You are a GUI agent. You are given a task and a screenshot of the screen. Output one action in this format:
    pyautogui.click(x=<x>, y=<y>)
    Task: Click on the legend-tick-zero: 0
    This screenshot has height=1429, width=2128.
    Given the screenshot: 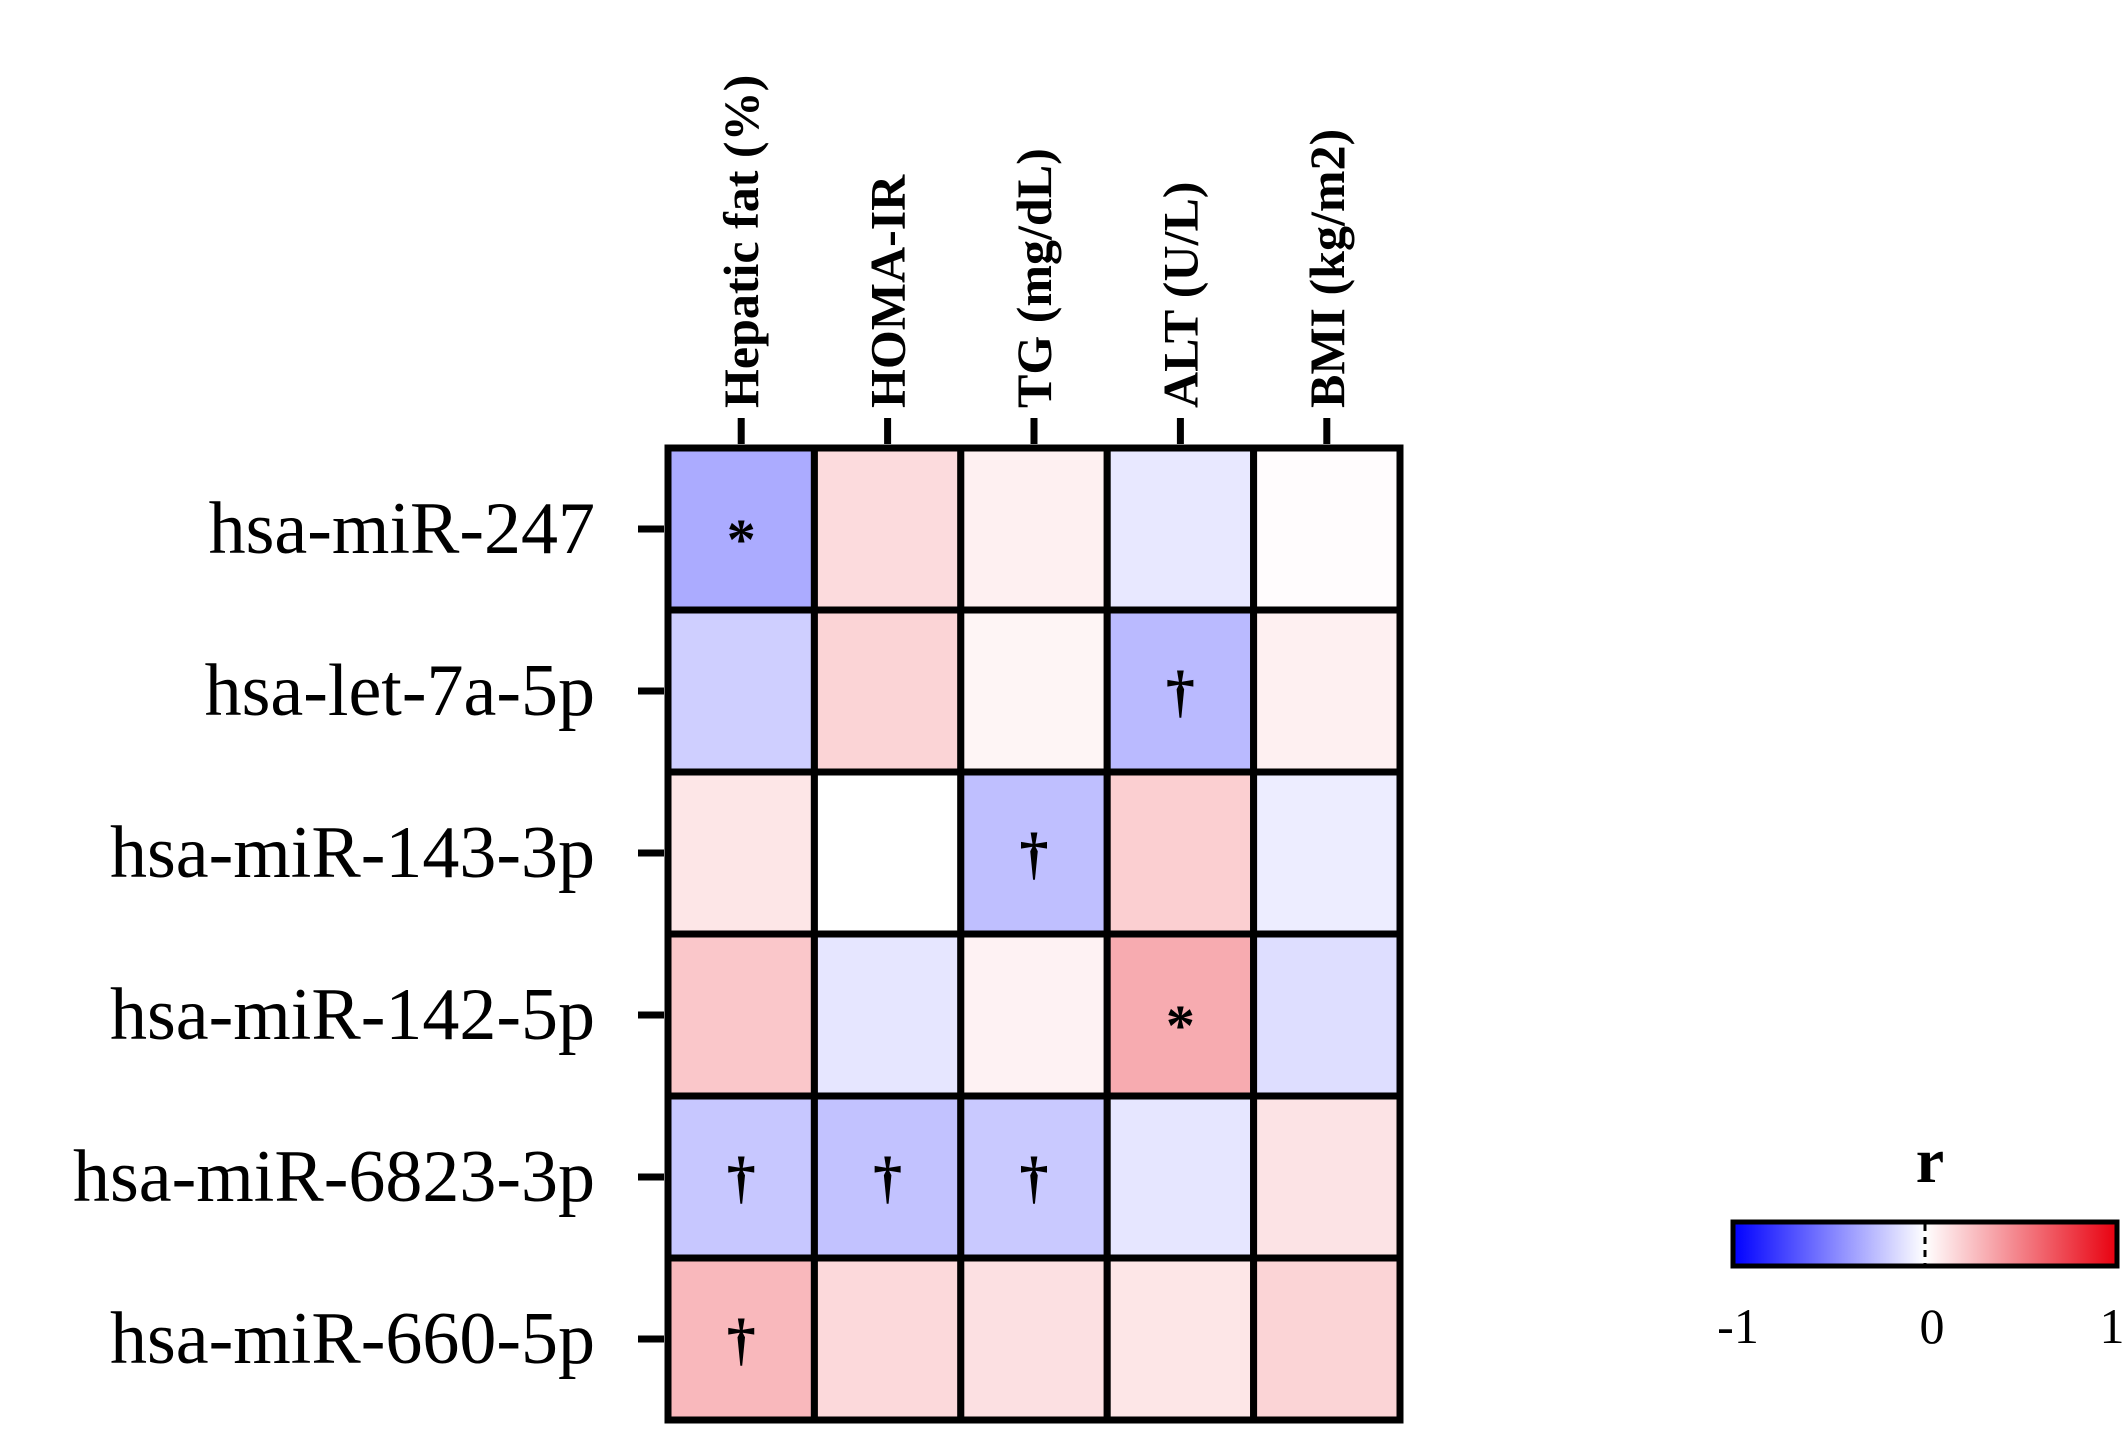 What is the action you would take?
    pyautogui.click(x=1932, y=1326)
    